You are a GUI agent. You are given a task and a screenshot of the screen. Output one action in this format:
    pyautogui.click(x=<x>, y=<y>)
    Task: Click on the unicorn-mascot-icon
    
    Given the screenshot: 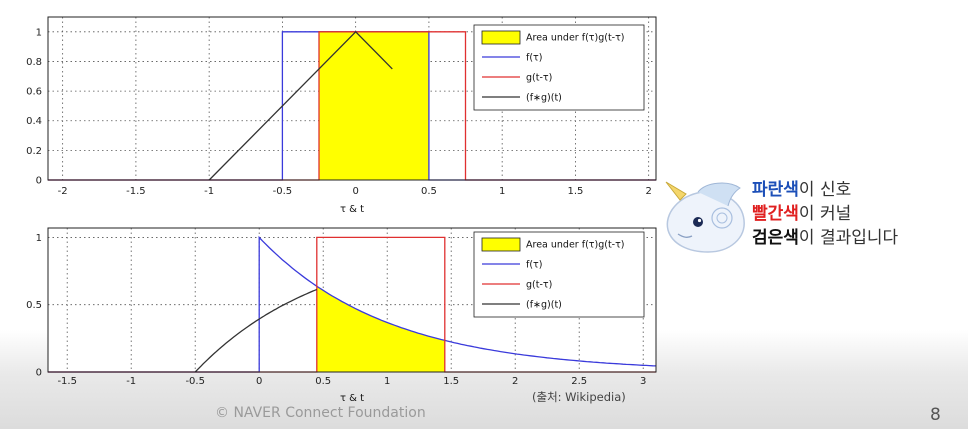 What is the action you would take?
    pyautogui.click(x=704, y=218)
    